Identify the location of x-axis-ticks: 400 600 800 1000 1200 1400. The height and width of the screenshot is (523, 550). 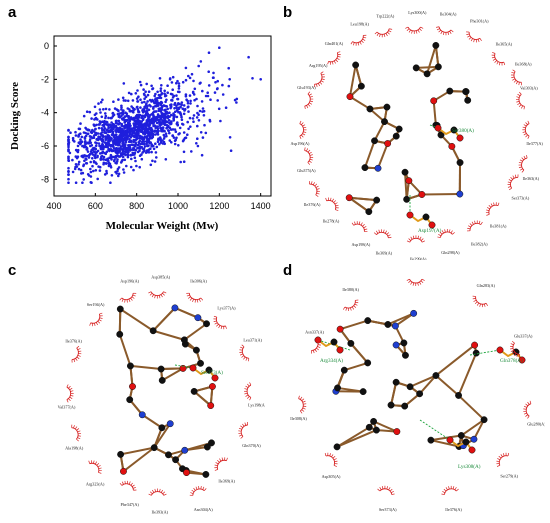
(158, 202).